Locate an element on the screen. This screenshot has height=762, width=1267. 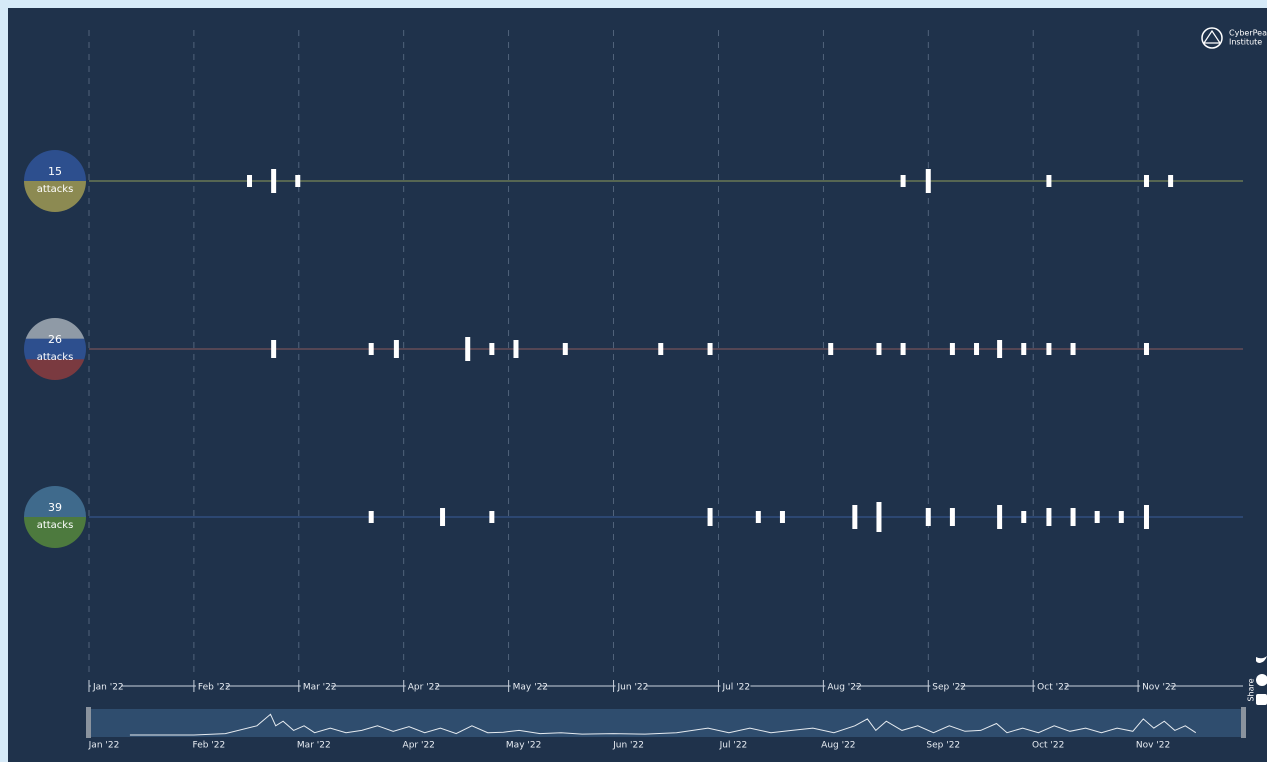
x-tick-label: Feb '22 is located at coordinates (214, 688).